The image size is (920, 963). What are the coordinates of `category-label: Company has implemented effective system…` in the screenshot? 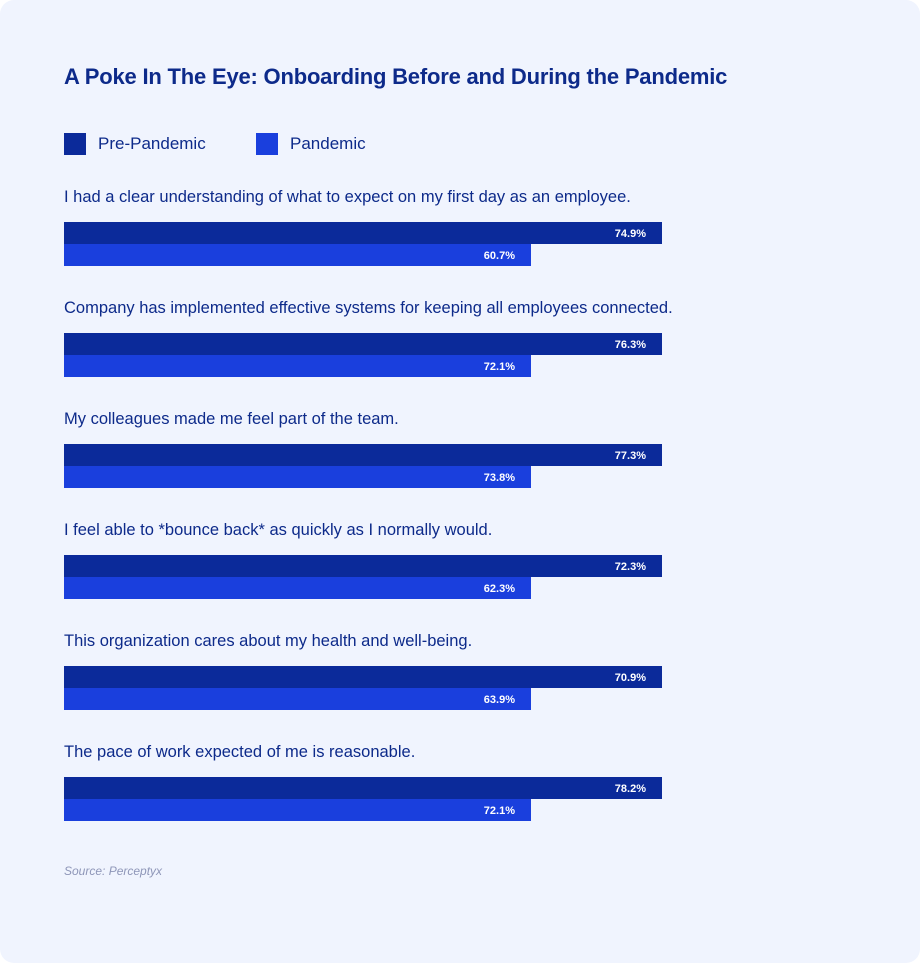 It's located at (368, 308).